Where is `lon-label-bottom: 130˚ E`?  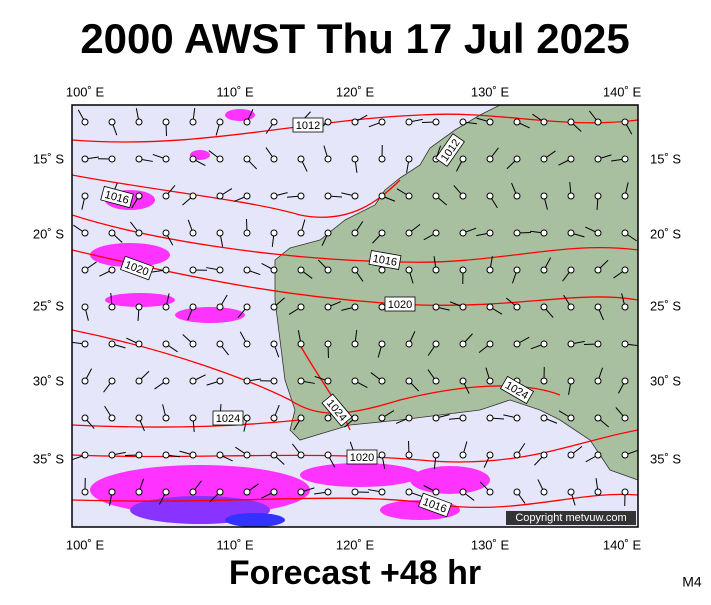
lon-label-bottom: 130˚ E is located at coordinates (490, 544).